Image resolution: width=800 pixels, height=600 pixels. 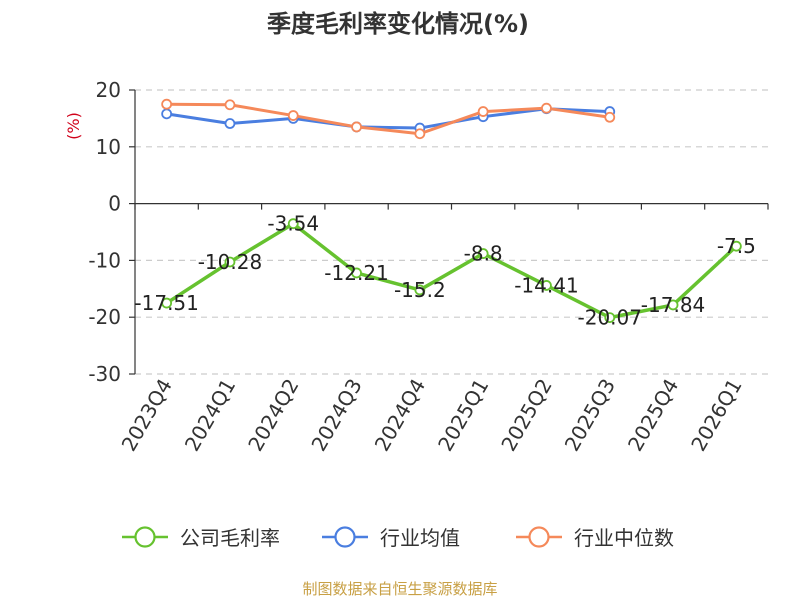 I want to click on y-tick-label: -20, so click(x=104, y=317).